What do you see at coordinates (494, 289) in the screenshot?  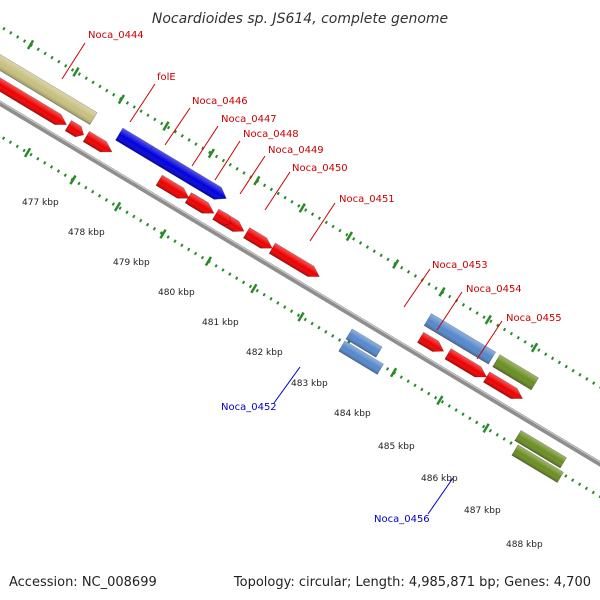 I see `gene-label-noca-0454: Noca_0454` at bounding box center [494, 289].